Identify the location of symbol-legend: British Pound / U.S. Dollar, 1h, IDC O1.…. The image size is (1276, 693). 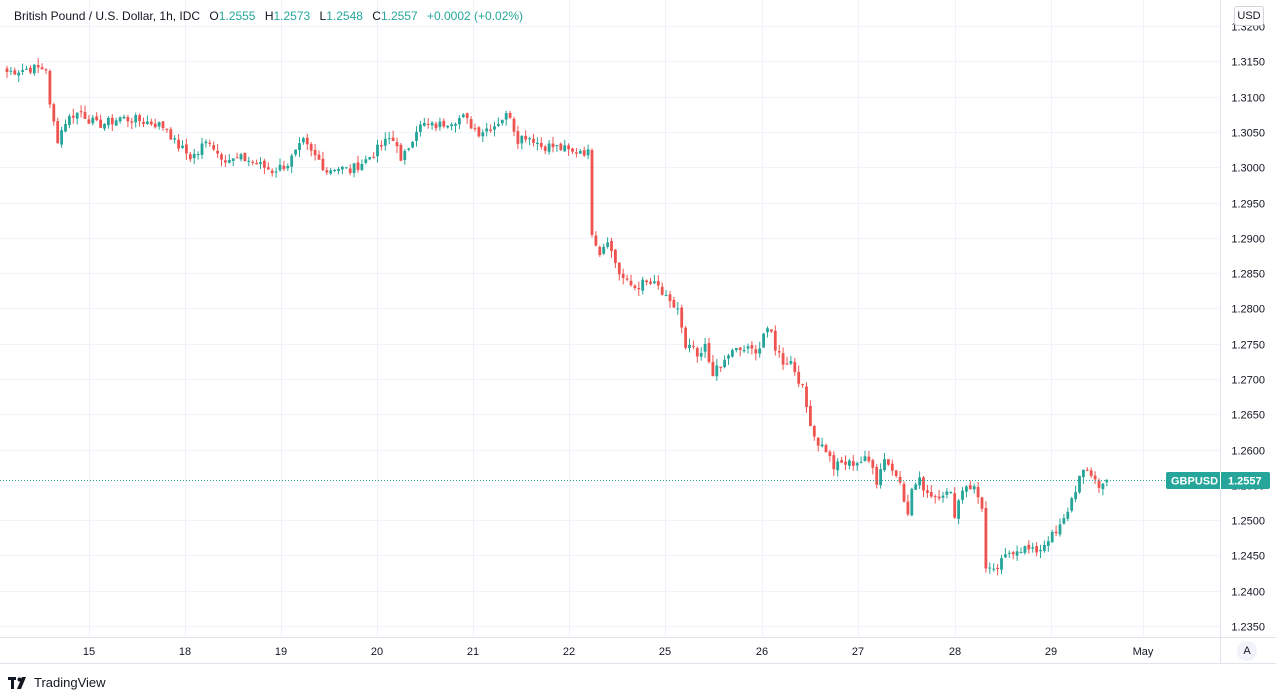
(268, 16).